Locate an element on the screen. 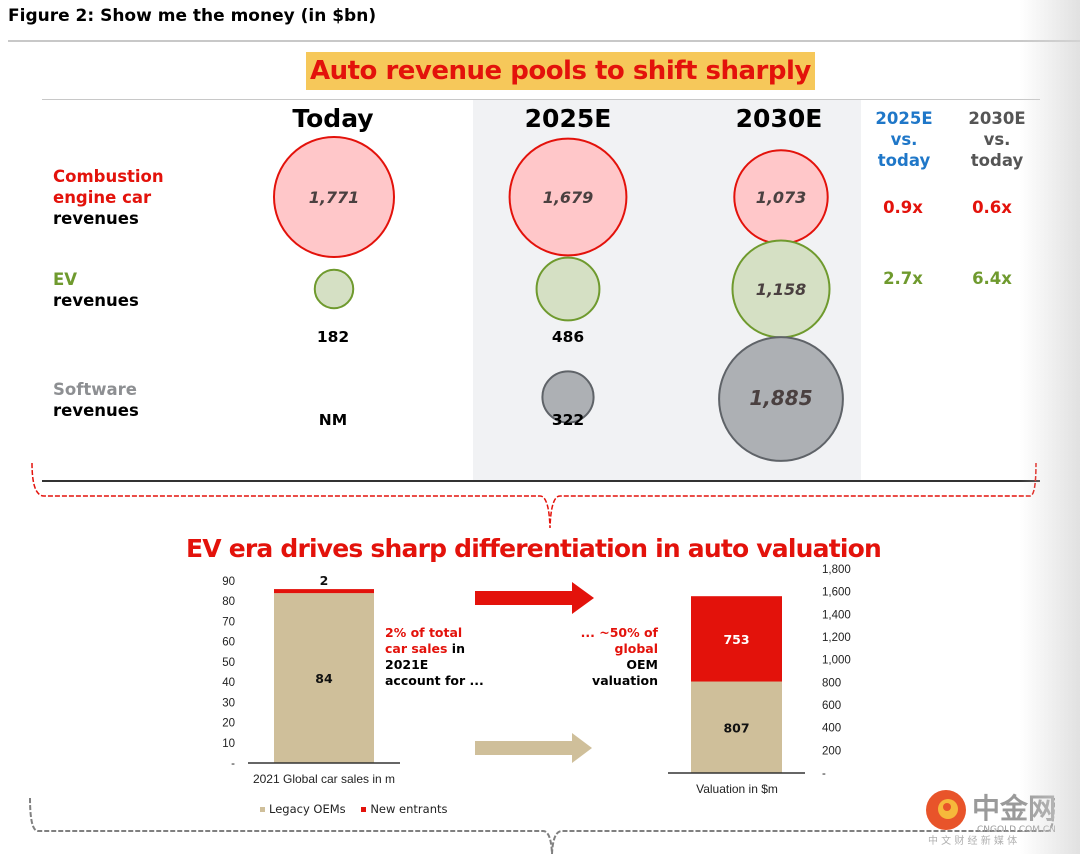 The image size is (1080, 856). figure-title: Figure 2: Show me the money (in $bn) is located at coordinates (192, 16).